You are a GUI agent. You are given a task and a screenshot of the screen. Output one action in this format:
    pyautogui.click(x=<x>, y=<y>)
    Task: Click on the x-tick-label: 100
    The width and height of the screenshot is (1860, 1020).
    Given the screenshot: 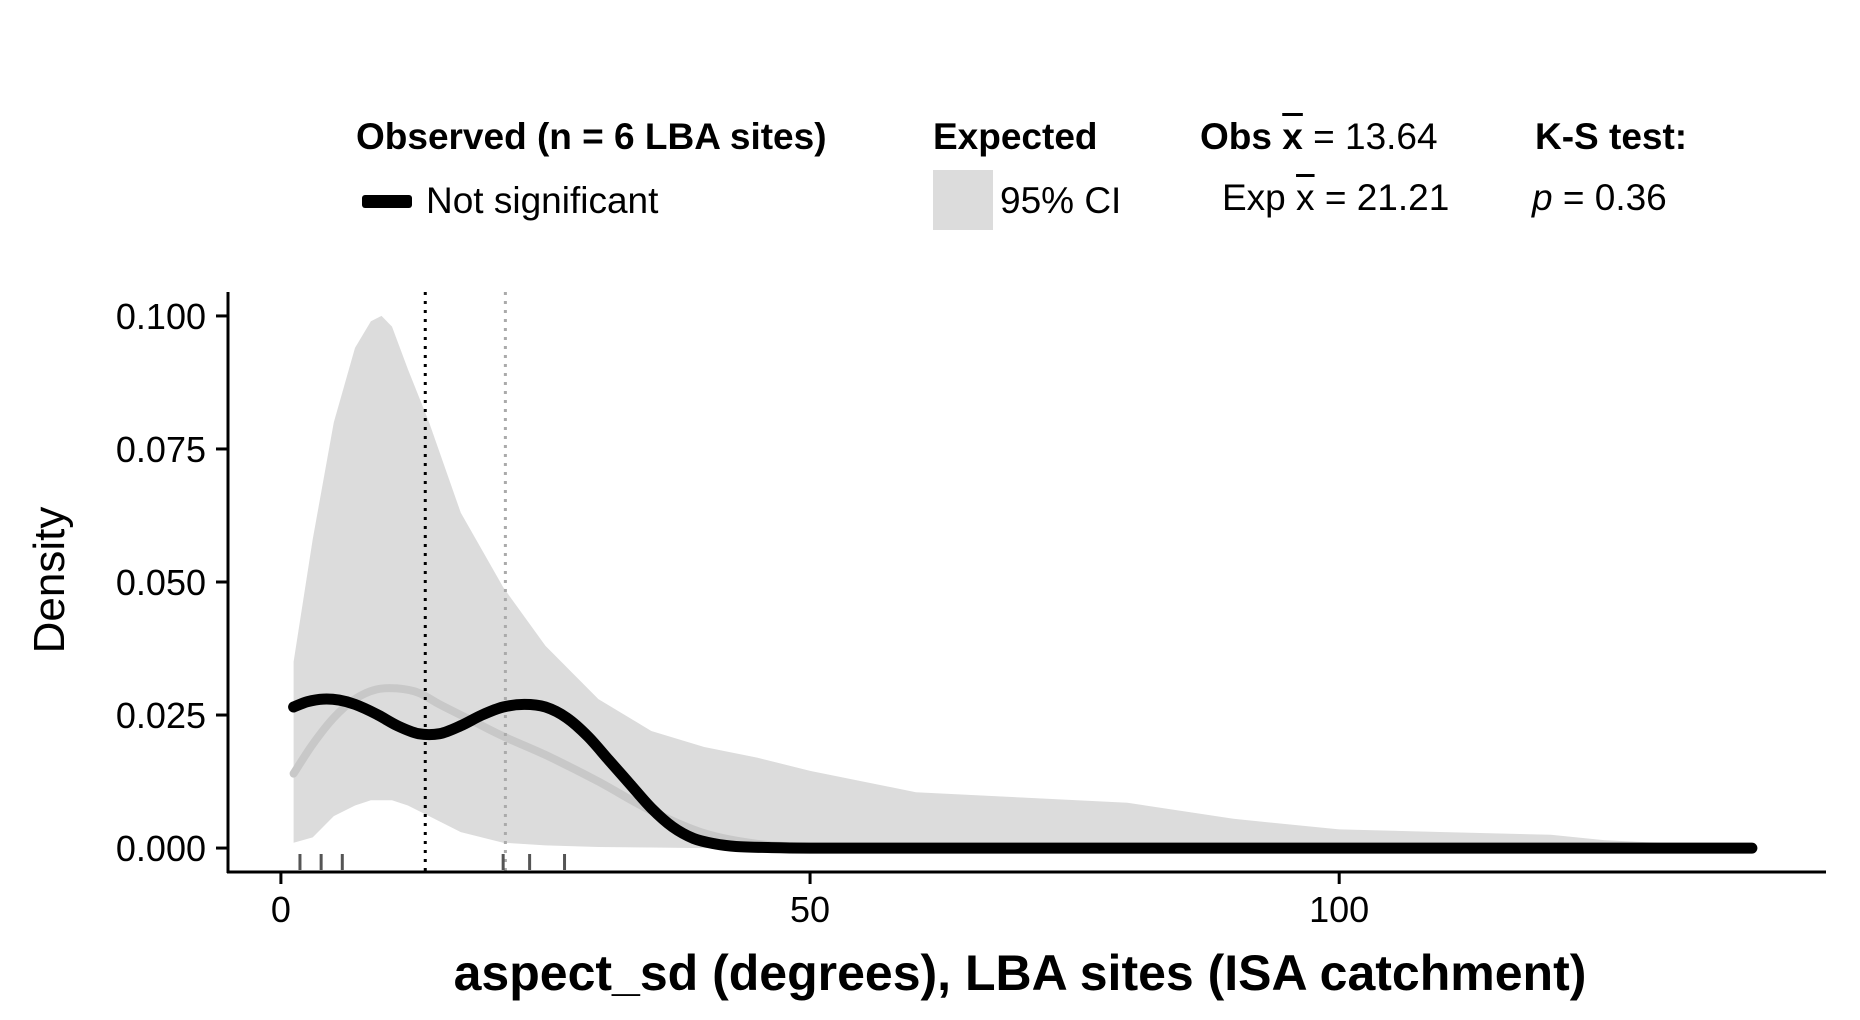 What is the action you would take?
    pyautogui.click(x=1339, y=909)
    